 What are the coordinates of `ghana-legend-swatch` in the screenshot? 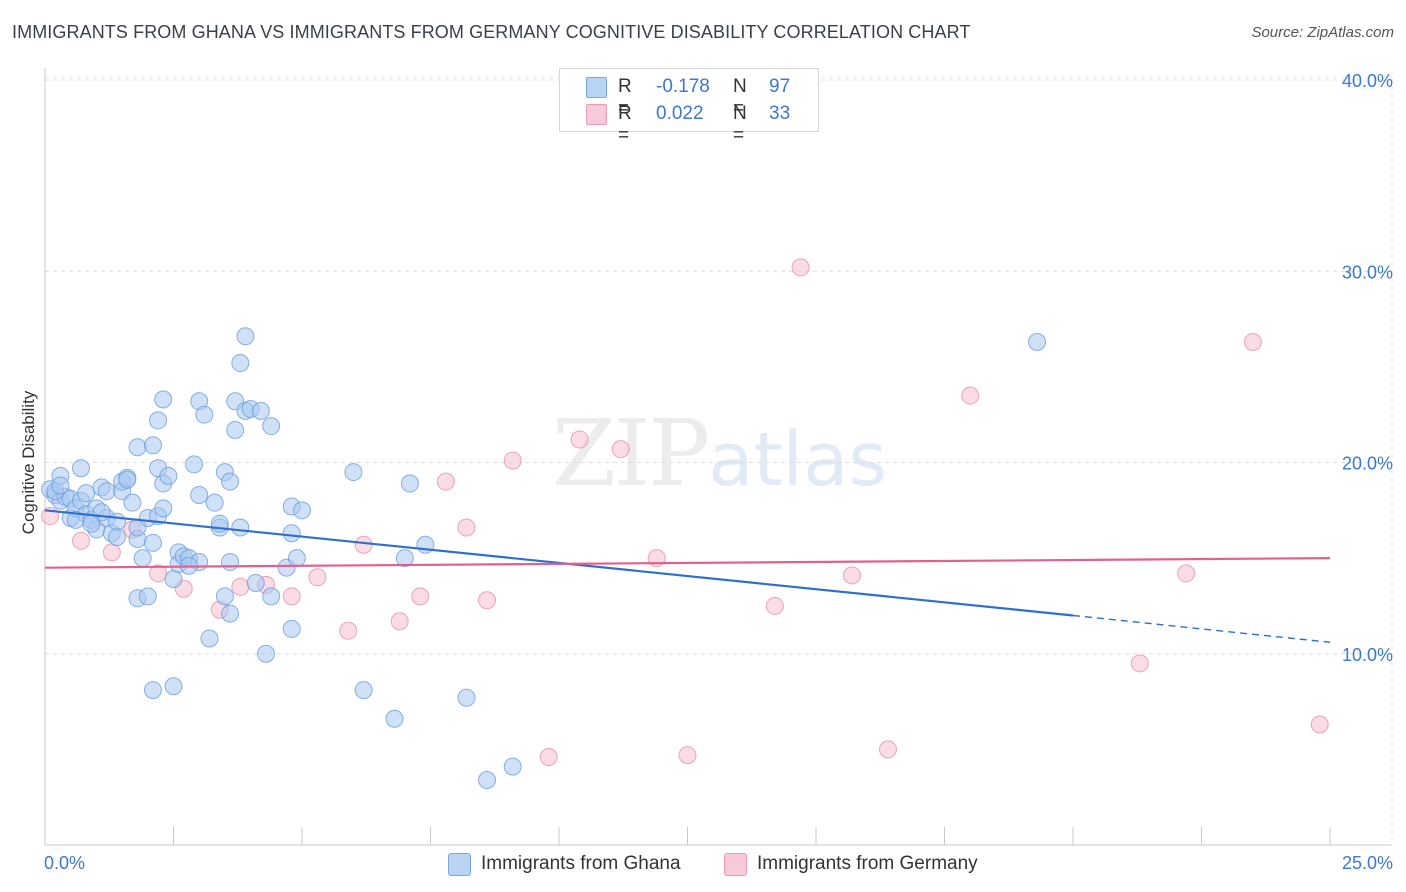 It's located at (459, 864).